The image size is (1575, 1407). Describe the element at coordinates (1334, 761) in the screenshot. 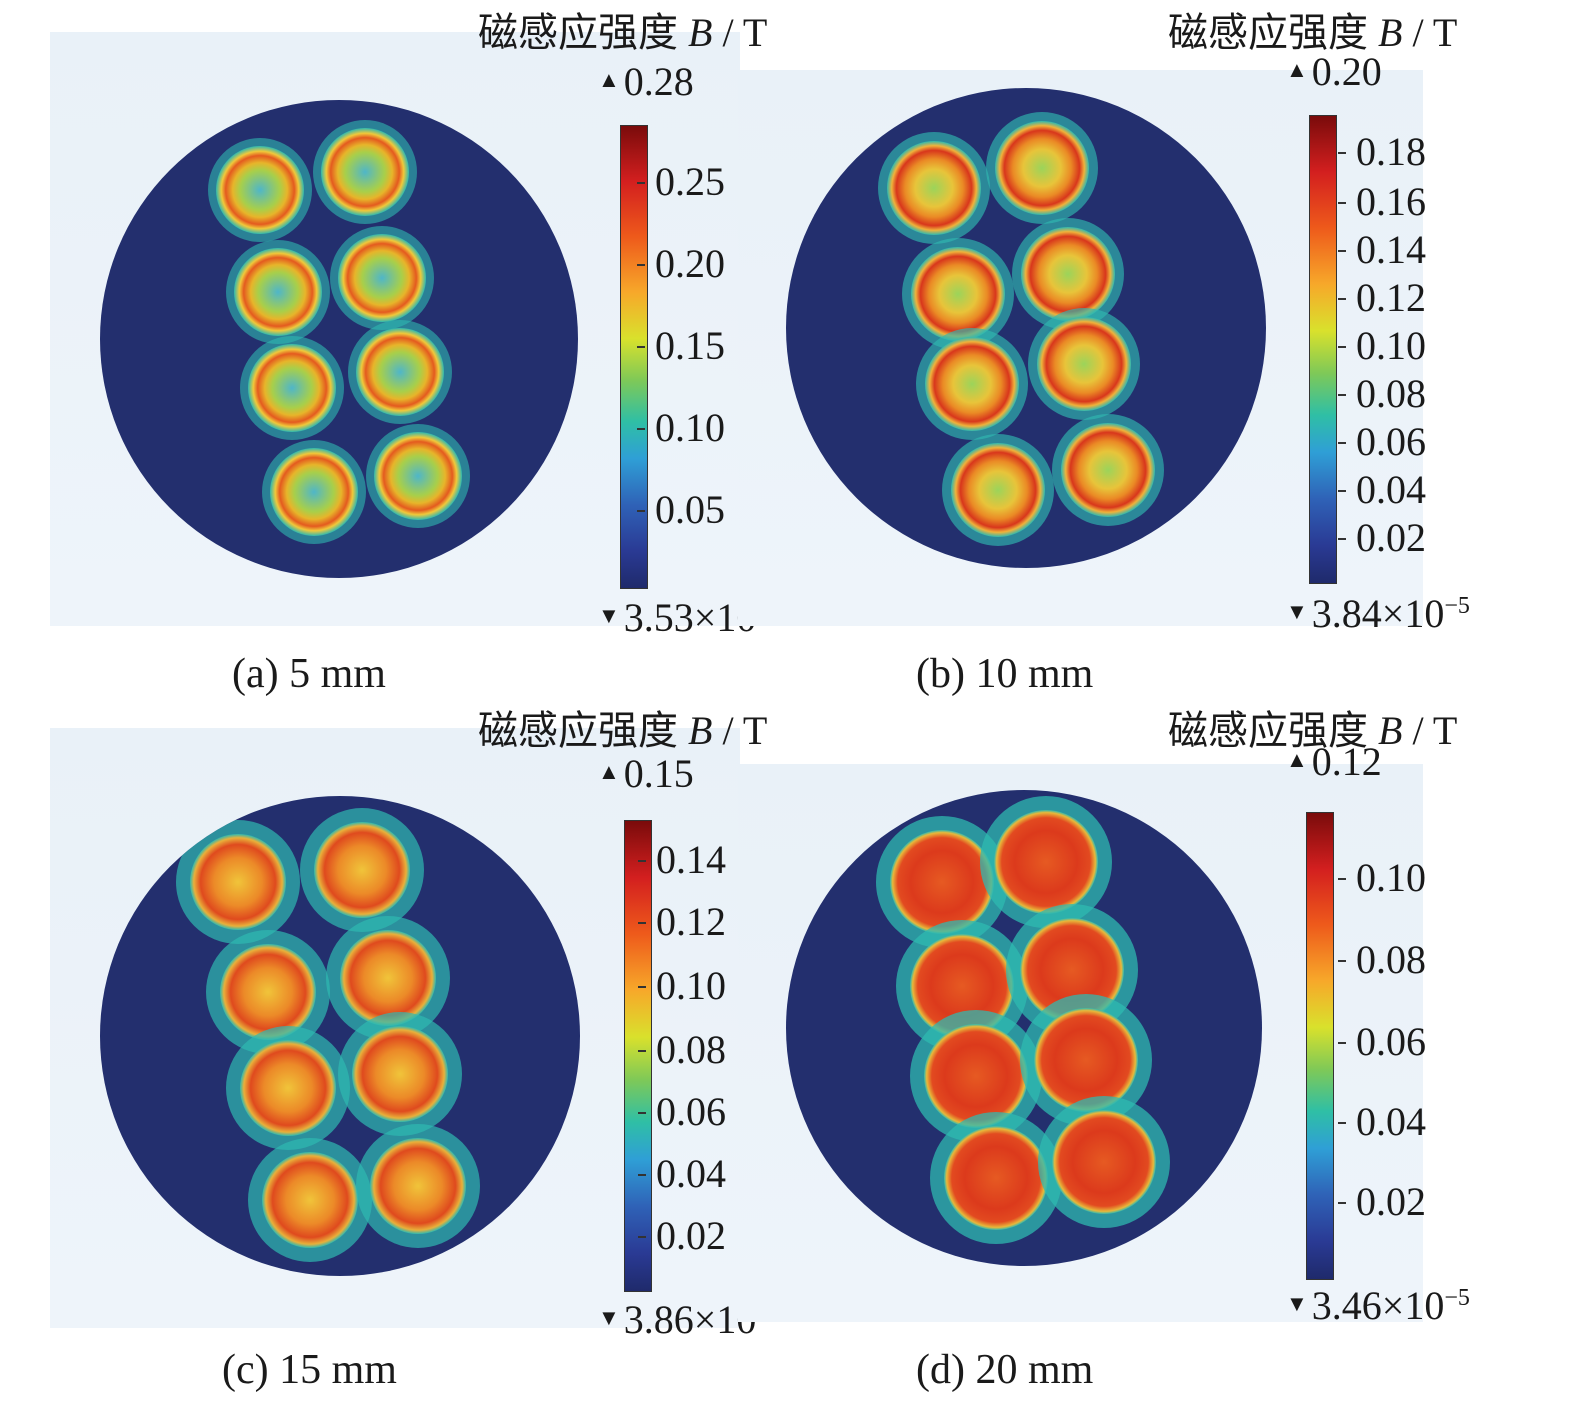

I see `max-value-label: ▲ 0.12` at that location.